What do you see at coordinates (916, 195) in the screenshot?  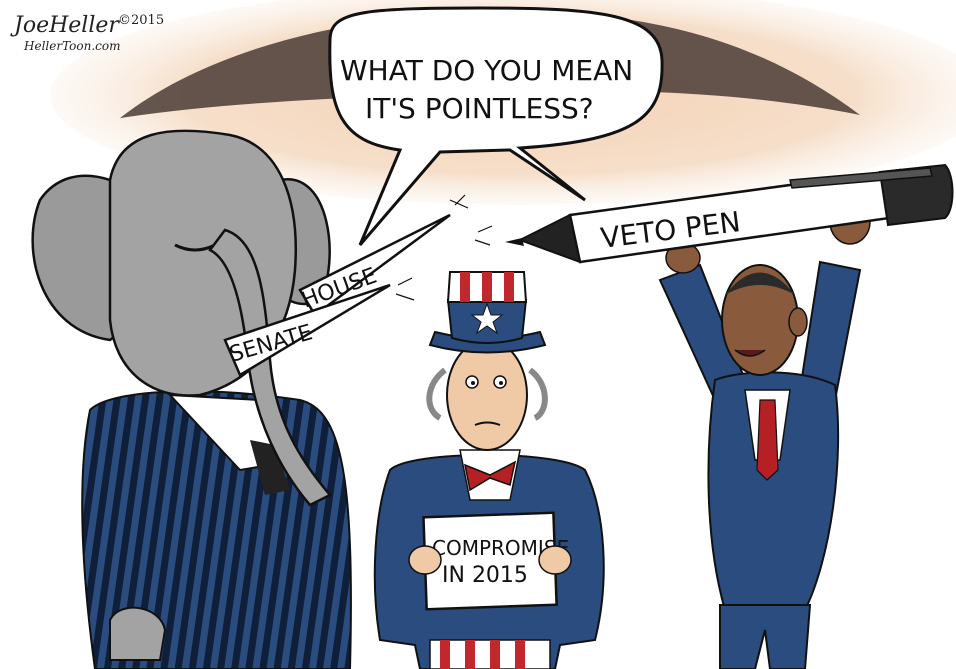 I see `pen-cap` at bounding box center [916, 195].